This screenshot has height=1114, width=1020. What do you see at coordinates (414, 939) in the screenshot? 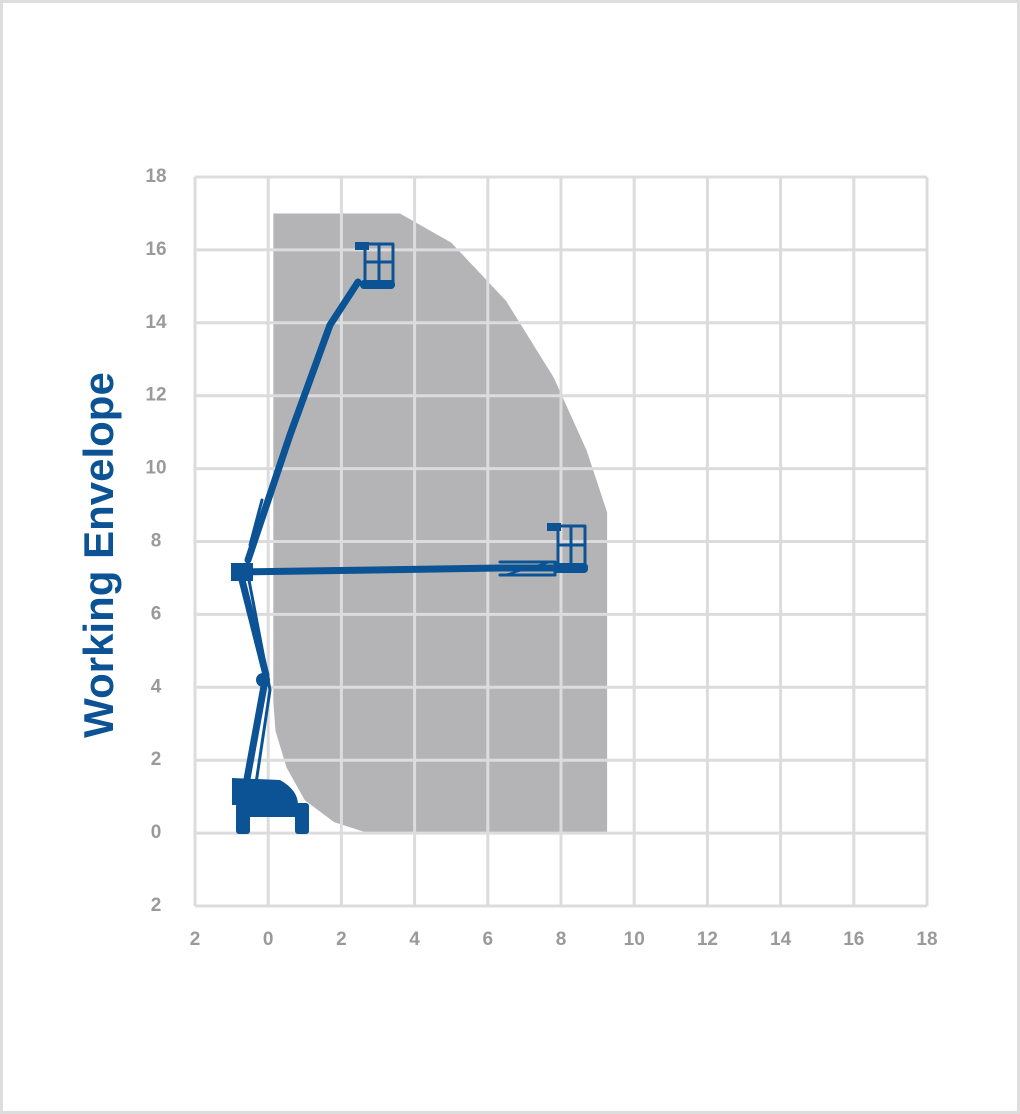
I see `x-tick-label: 4` at bounding box center [414, 939].